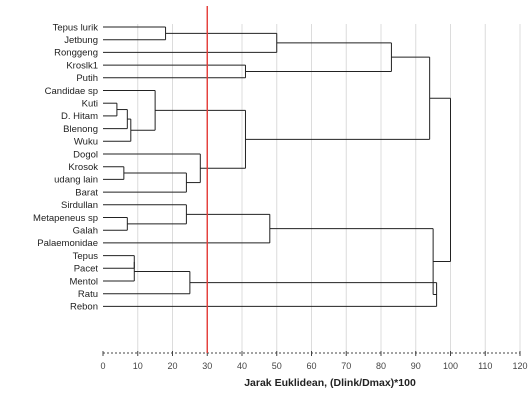 The width and height of the screenshot is (530, 399). What do you see at coordinates (84, 307) in the screenshot?
I see `leaf-label-rebon: Rebon` at bounding box center [84, 307].